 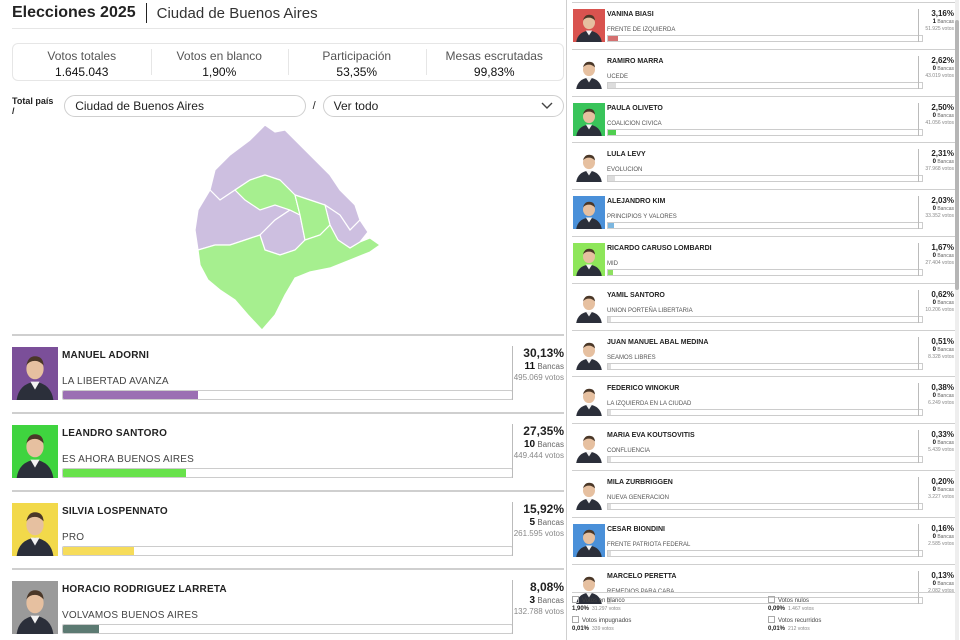 What do you see at coordinates (74, 12) in the screenshot?
I see `page-title: Elecciones 2025` at bounding box center [74, 12].